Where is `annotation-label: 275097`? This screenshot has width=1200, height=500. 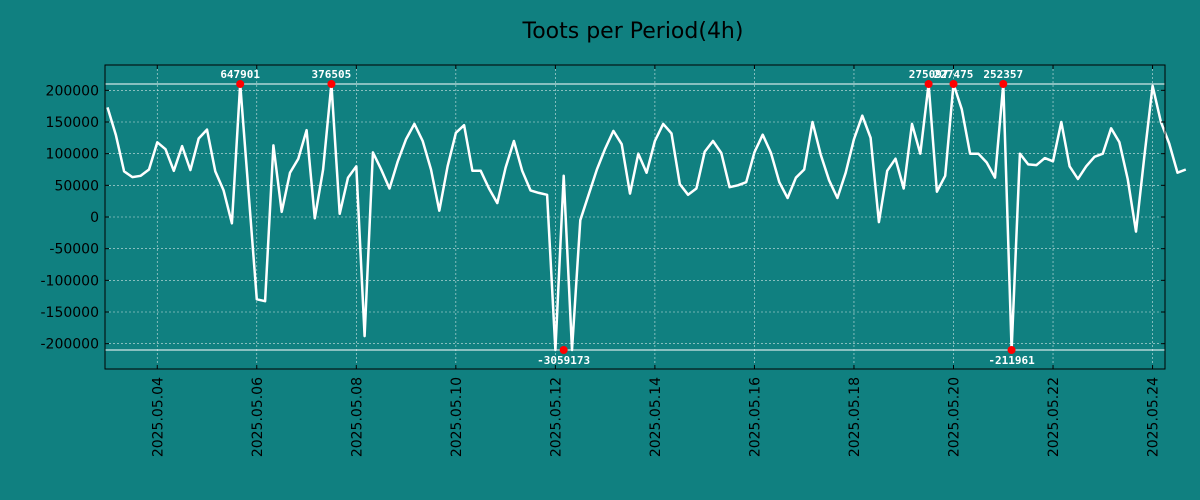
annotation-label: 275097 is located at coordinates (929, 74).